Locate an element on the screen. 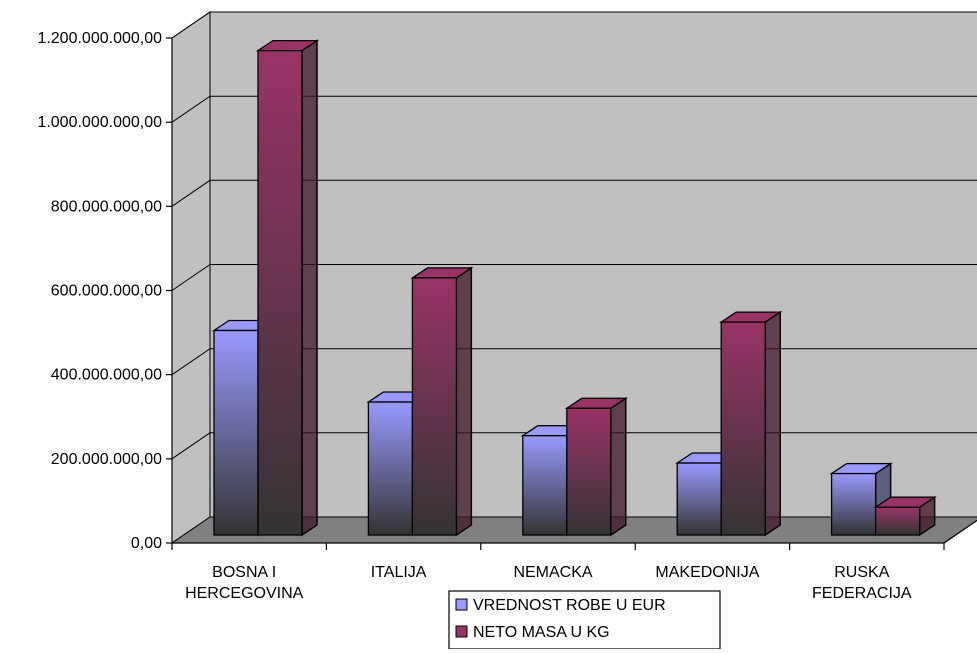 The height and width of the screenshot is (654, 977). y-tick-label: 0,00 is located at coordinates (146, 543).